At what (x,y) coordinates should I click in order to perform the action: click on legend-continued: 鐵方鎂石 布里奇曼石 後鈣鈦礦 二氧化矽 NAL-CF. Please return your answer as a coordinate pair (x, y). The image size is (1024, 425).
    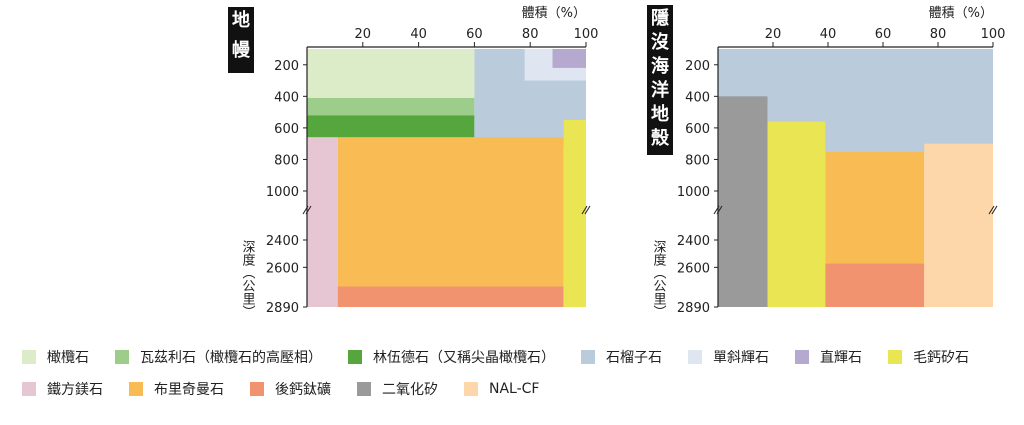
    Looking at the image, I should click on (522, 389).